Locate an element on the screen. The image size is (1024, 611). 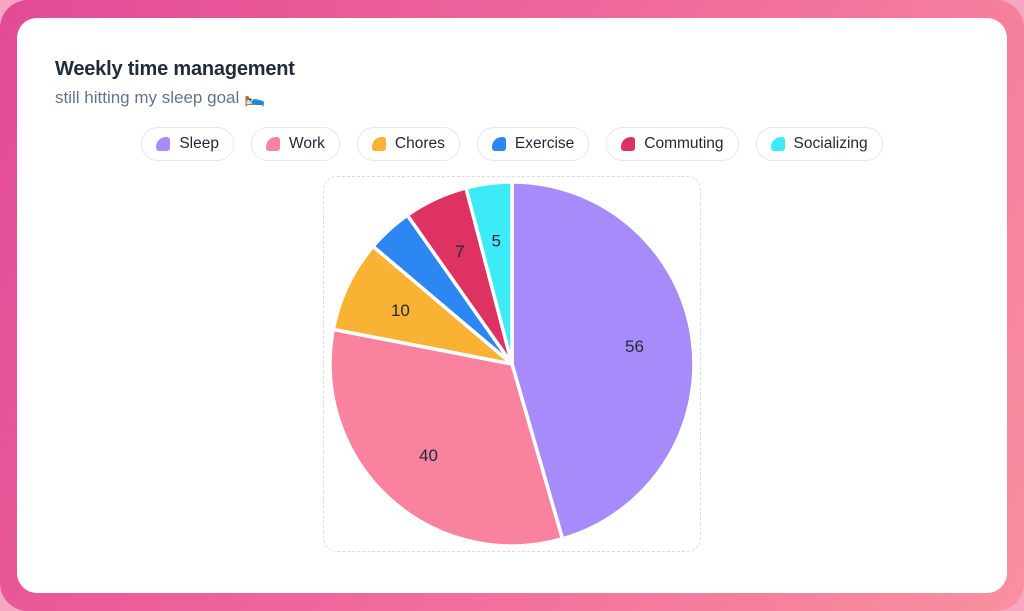
legend-item-chores: Chores is located at coordinates (408, 144).